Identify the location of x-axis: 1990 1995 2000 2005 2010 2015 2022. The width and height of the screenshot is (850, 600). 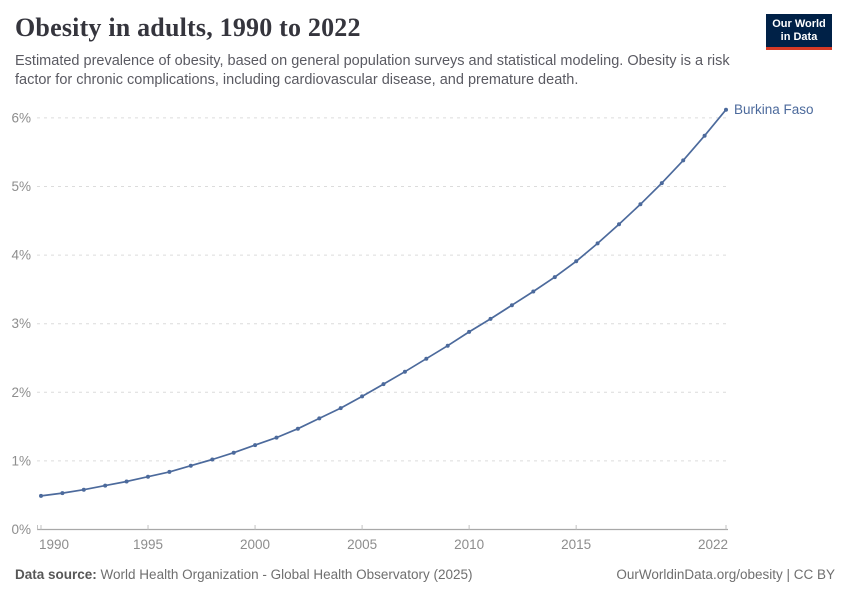
(382, 538).